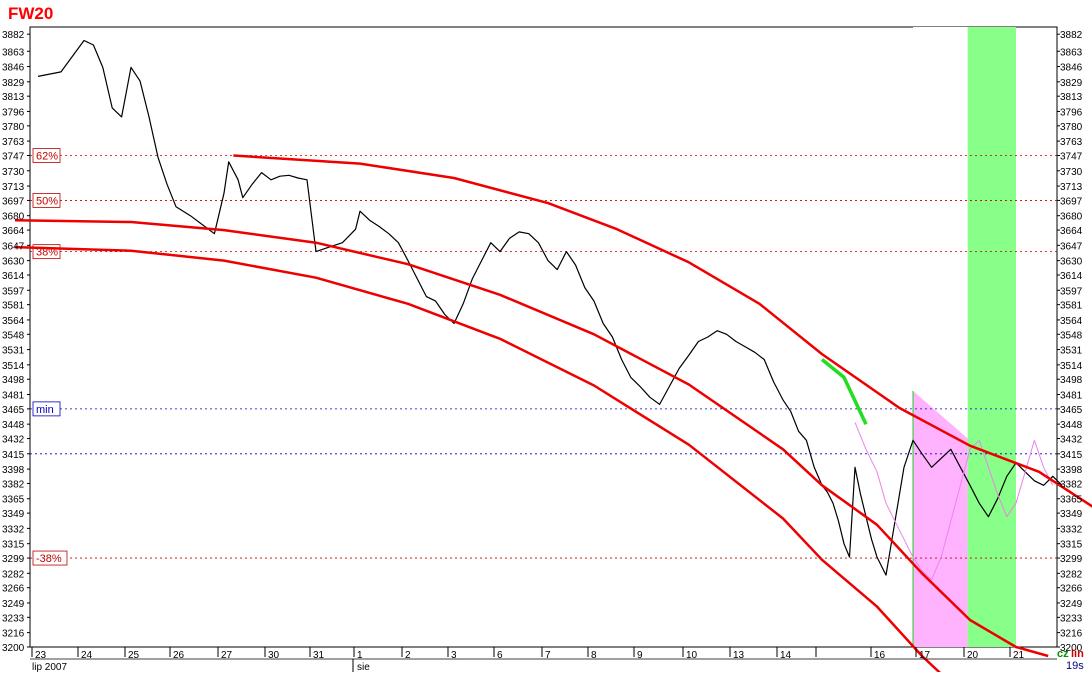 The image size is (1092, 677). What do you see at coordinates (13, 559) in the screenshot?
I see `y-tick-label-left-36: 3299` at bounding box center [13, 559].